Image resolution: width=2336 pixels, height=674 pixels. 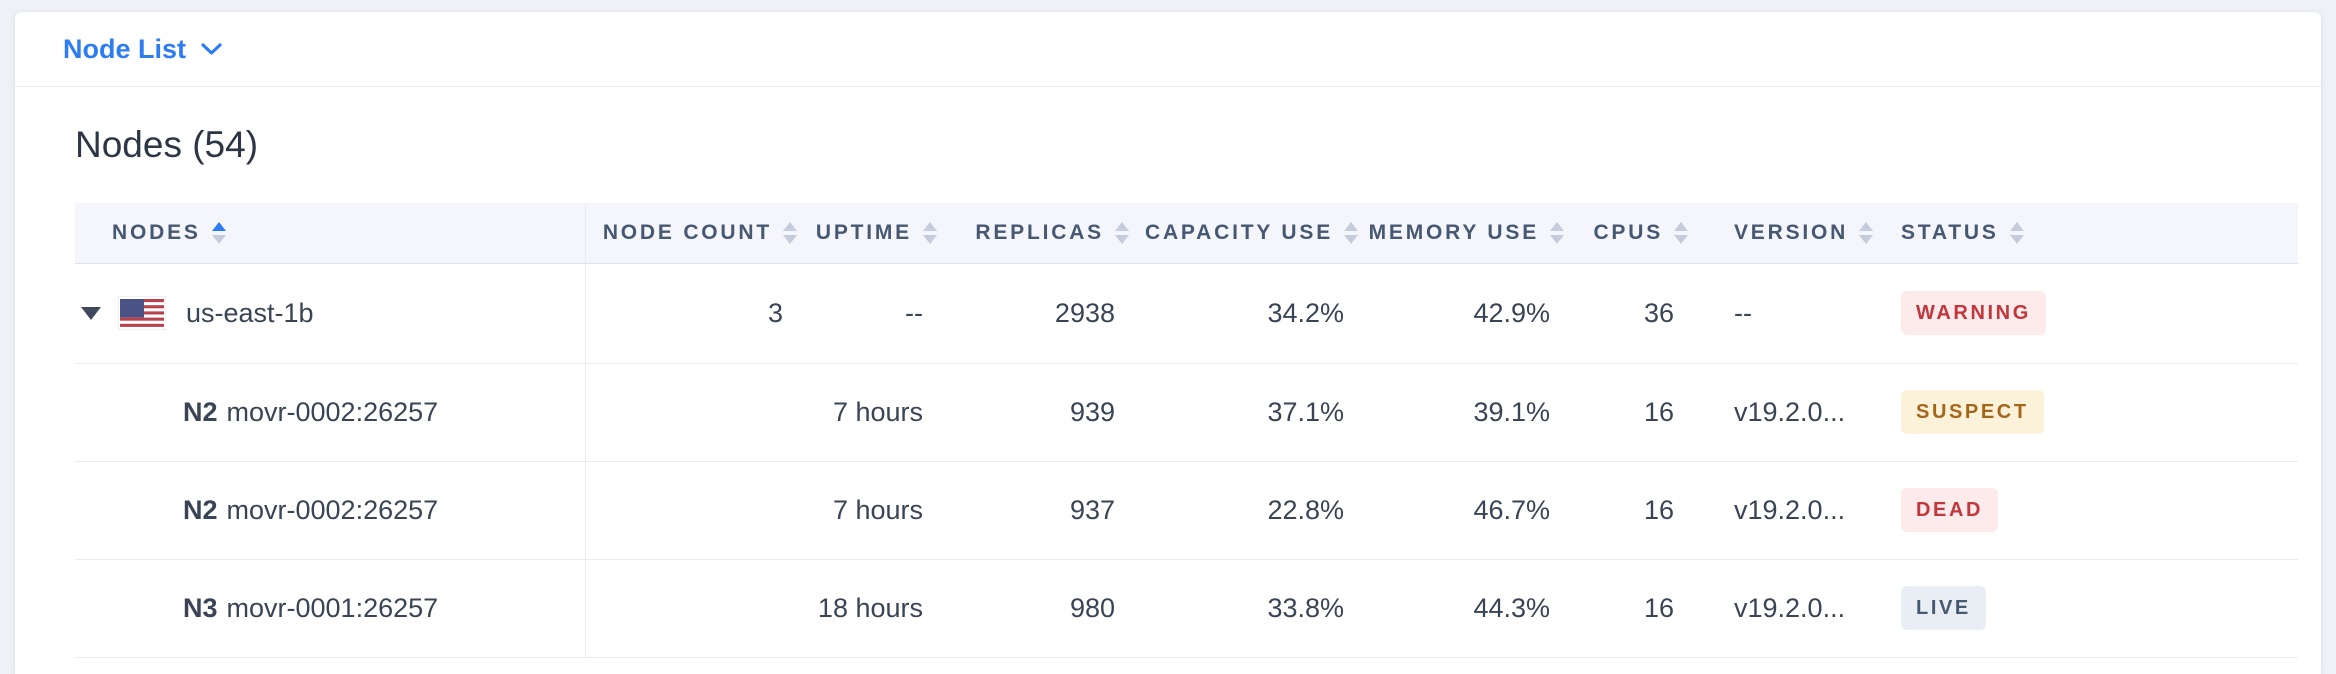 I want to click on cell-cpus: 36, so click(x=1630, y=313).